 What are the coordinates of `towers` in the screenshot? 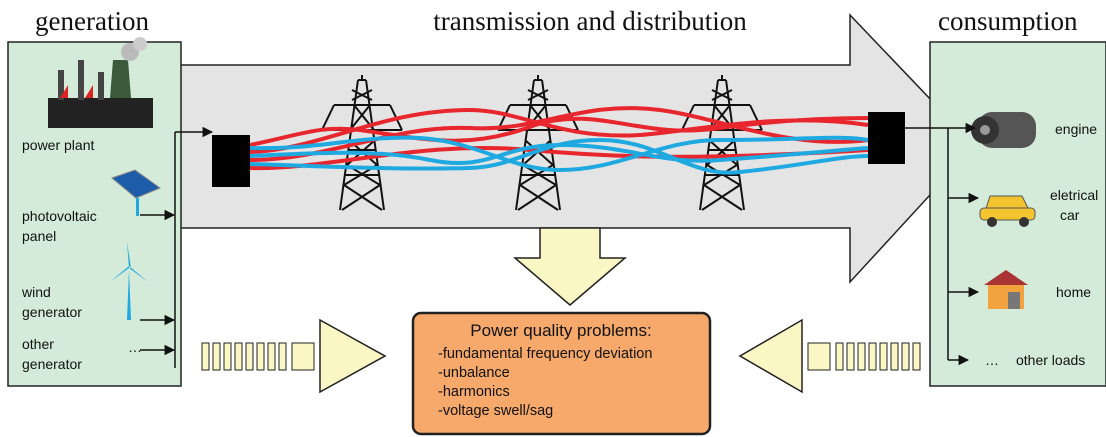 It's located at (542, 143).